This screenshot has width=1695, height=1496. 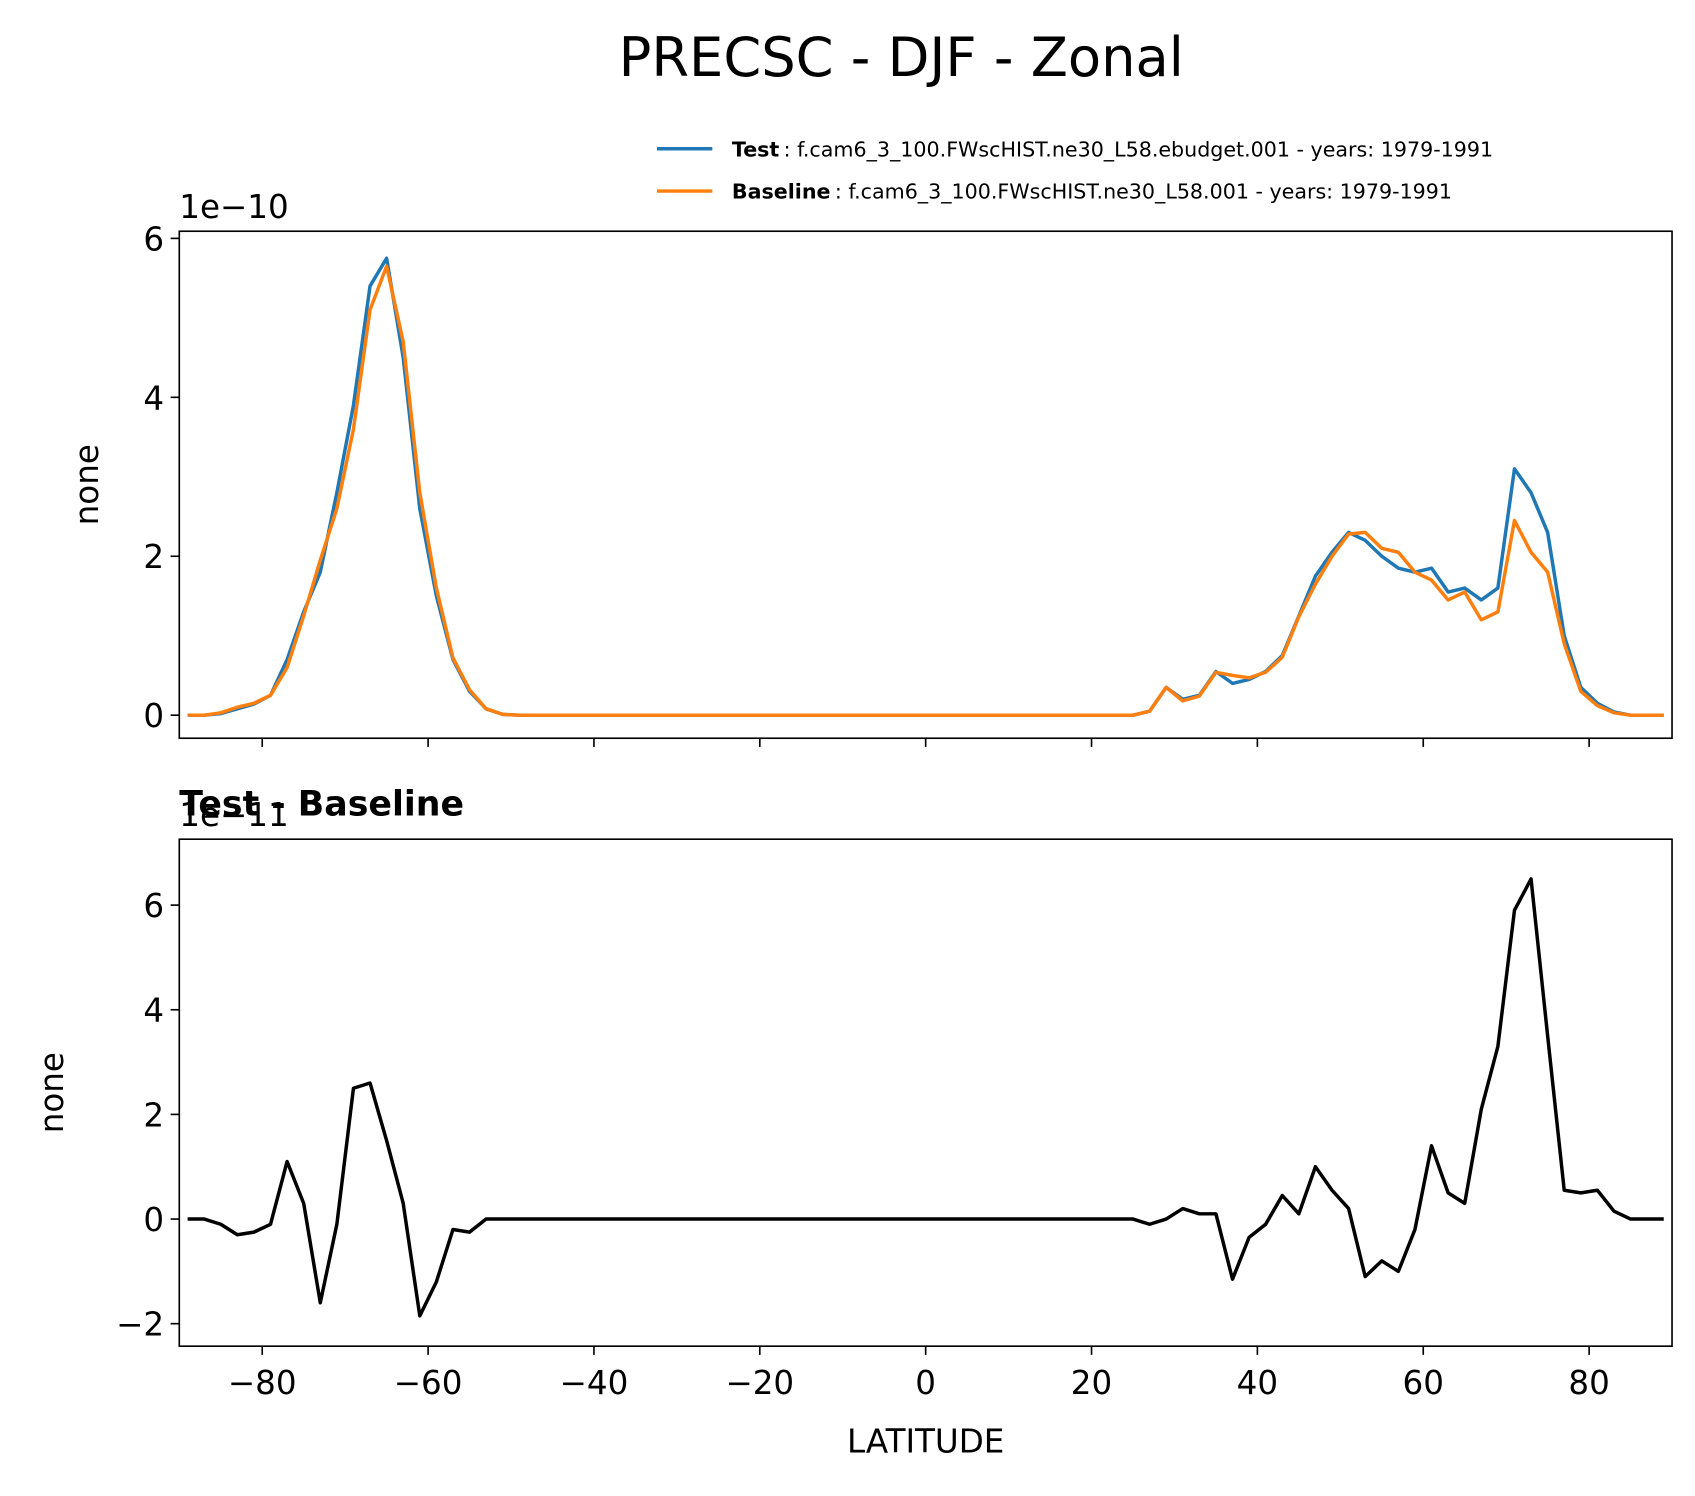 What do you see at coordinates (1257, 1383) in the screenshot?
I see `x-tick-label: 40` at bounding box center [1257, 1383].